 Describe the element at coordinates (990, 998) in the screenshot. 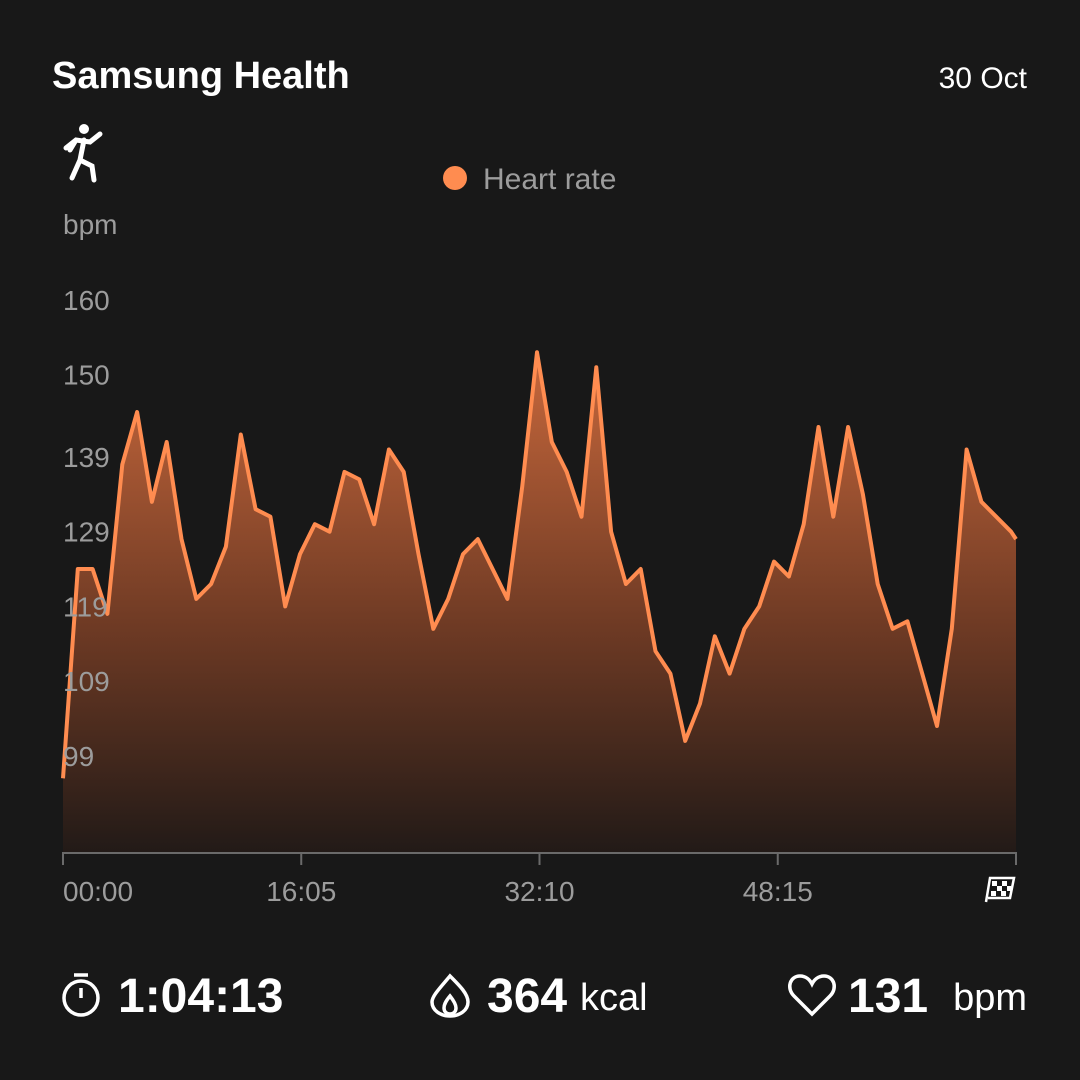

I see `heart-rate-unit: bpm` at that location.